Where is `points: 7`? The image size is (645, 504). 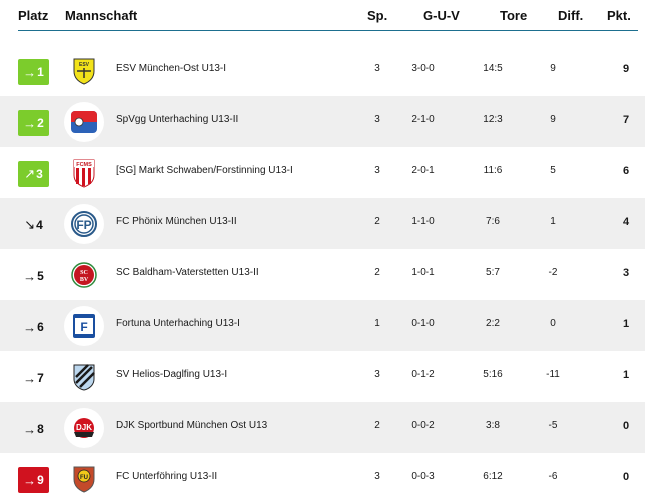
points: 7 is located at coordinates (626, 120).